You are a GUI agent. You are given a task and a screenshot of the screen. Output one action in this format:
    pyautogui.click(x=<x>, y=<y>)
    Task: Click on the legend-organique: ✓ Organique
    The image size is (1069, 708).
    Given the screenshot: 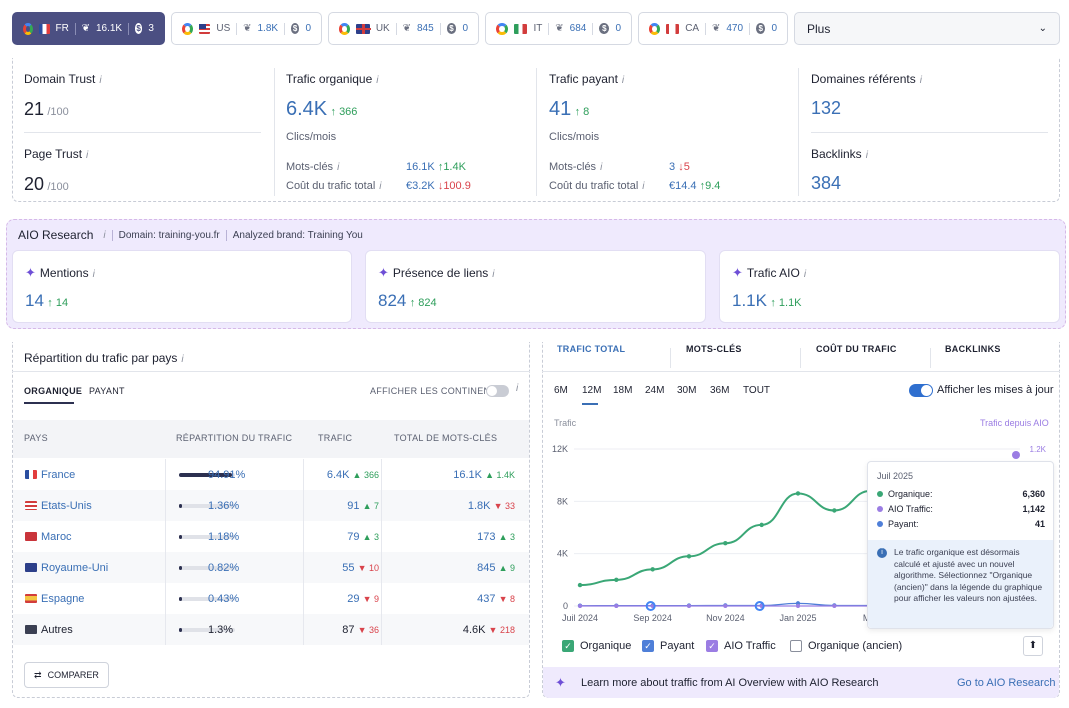 What is the action you would take?
    pyautogui.click(x=596, y=646)
    